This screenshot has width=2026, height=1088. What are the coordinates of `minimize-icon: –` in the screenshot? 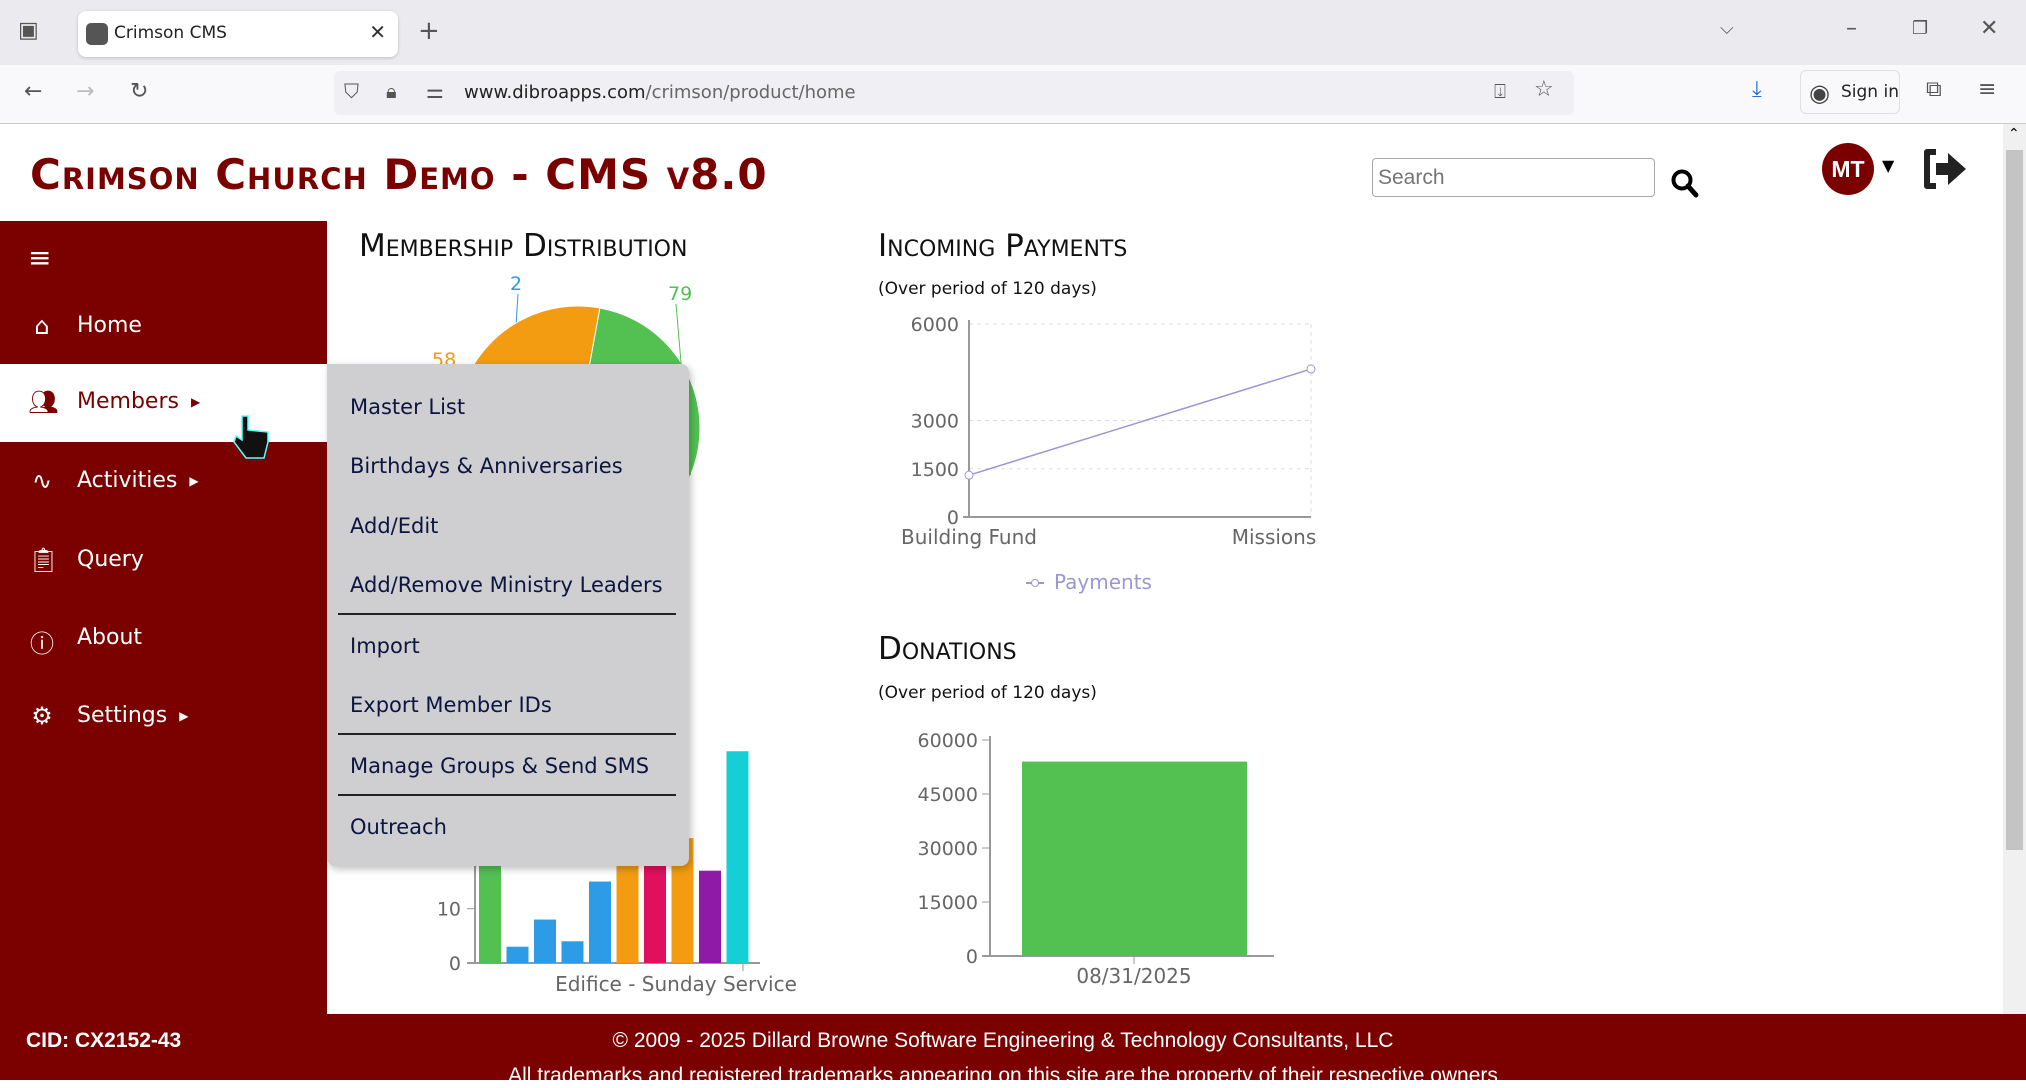 It's located at (1851, 28).